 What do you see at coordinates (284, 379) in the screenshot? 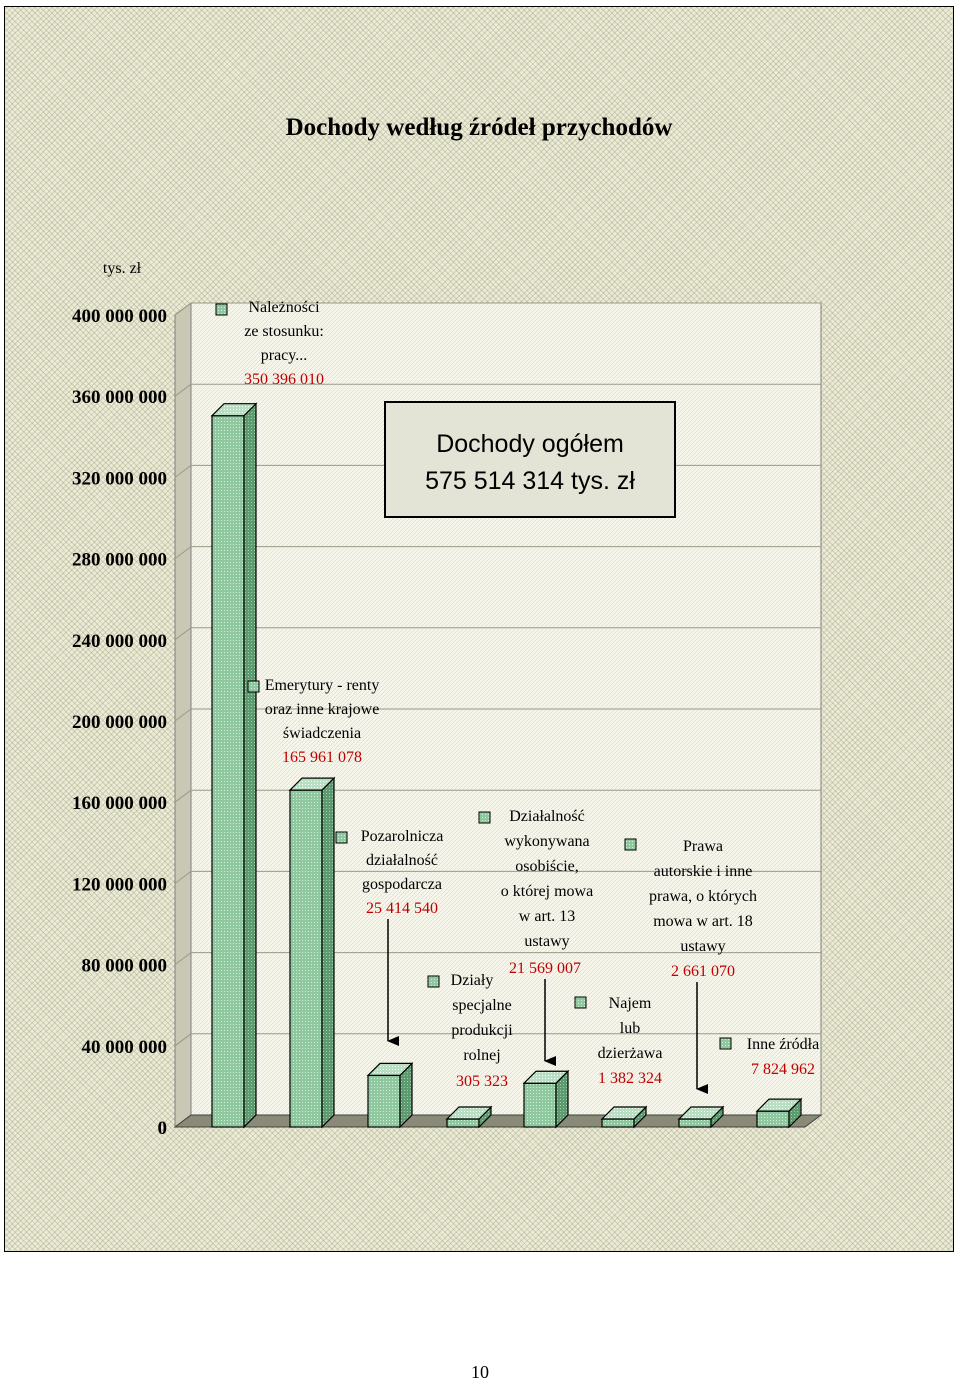
I see `data-label: 350 396 010` at bounding box center [284, 379].